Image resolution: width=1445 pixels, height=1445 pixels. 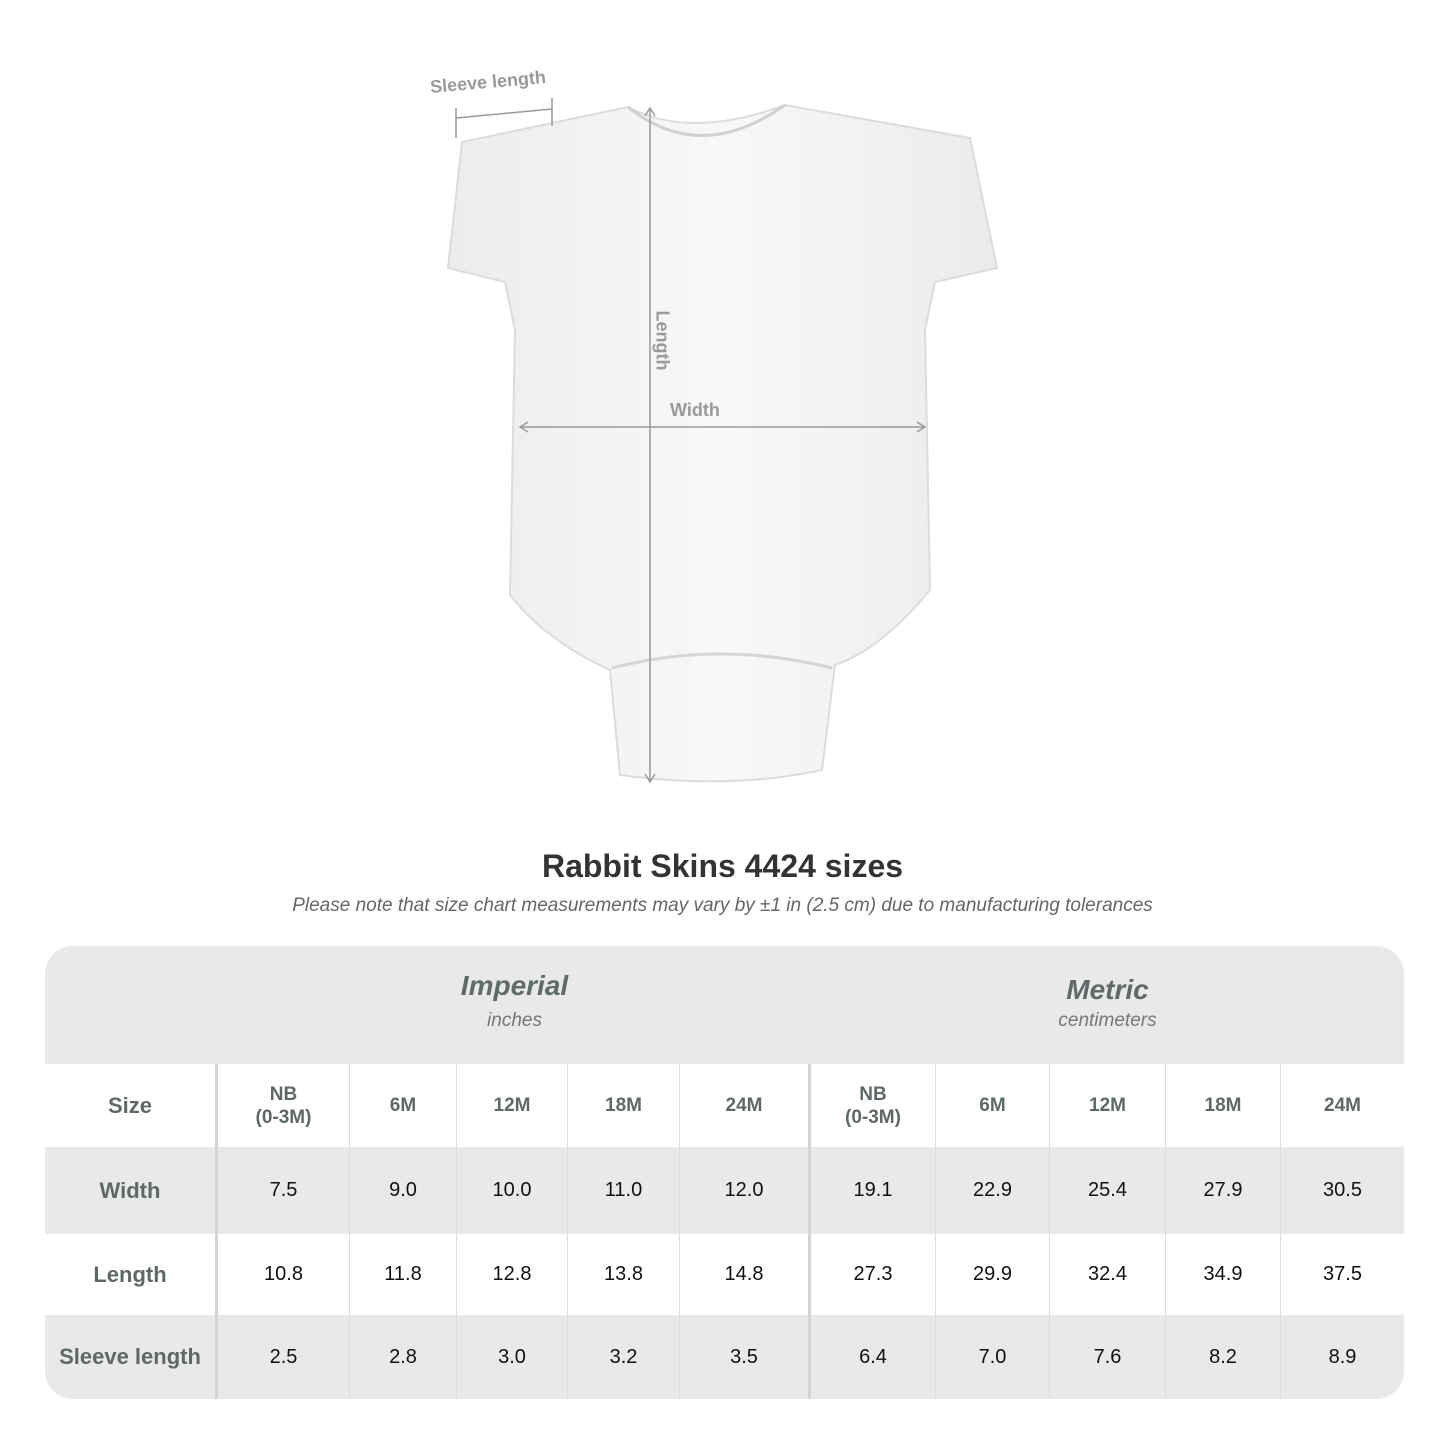 What do you see at coordinates (1108, 1357) in the screenshot?
I see `value-cell: 7.6` at bounding box center [1108, 1357].